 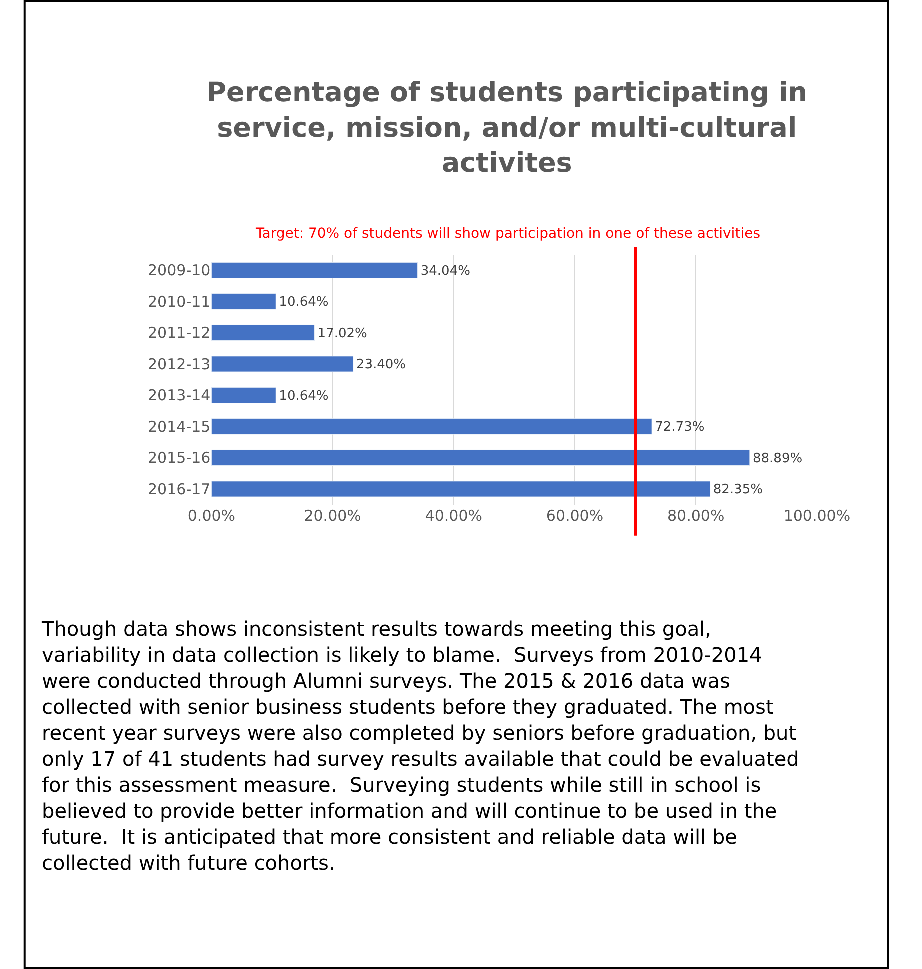 What do you see at coordinates (179, 364) in the screenshot?
I see `y-tick-label: 2012-13` at bounding box center [179, 364].